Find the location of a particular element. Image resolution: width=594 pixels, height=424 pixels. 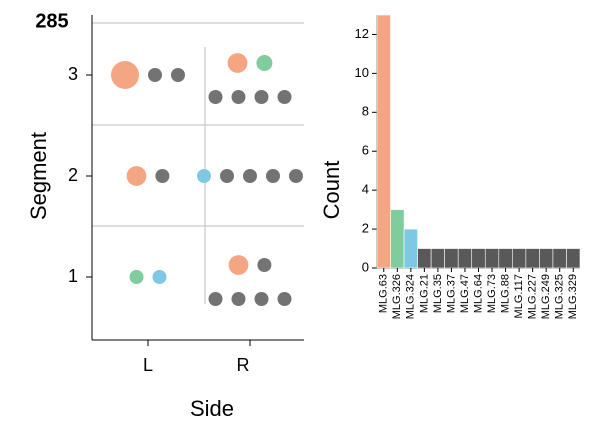

x-tick-label: MLG.325 is located at coordinates (560, 296).